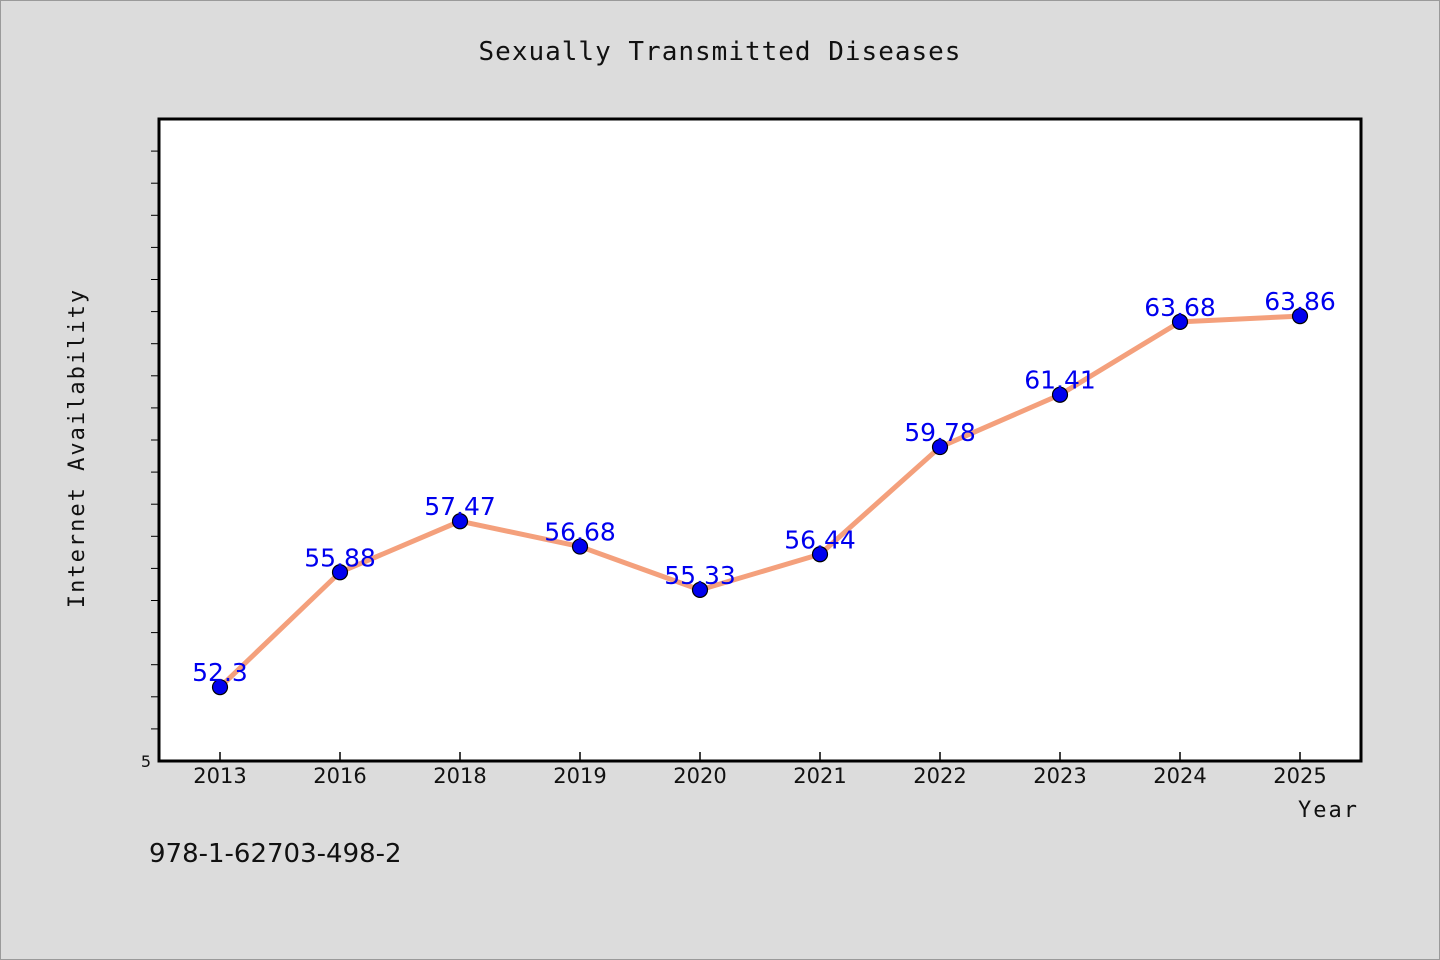 The height and width of the screenshot is (960, 1440). What do you see at coordinates (340, 557) in the screenshot?
I see `data-label: 55.88` at bounding box center [340, 557].